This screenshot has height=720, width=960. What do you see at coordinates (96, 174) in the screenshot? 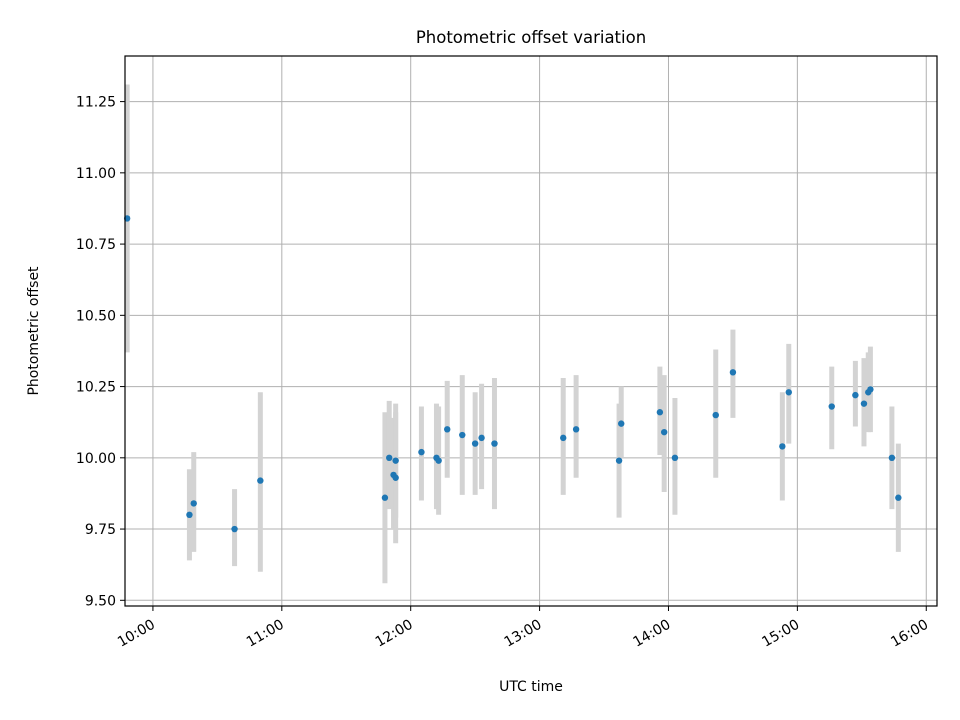
I see `y-tick-label: 11.00` at bounding box center [96, 174].